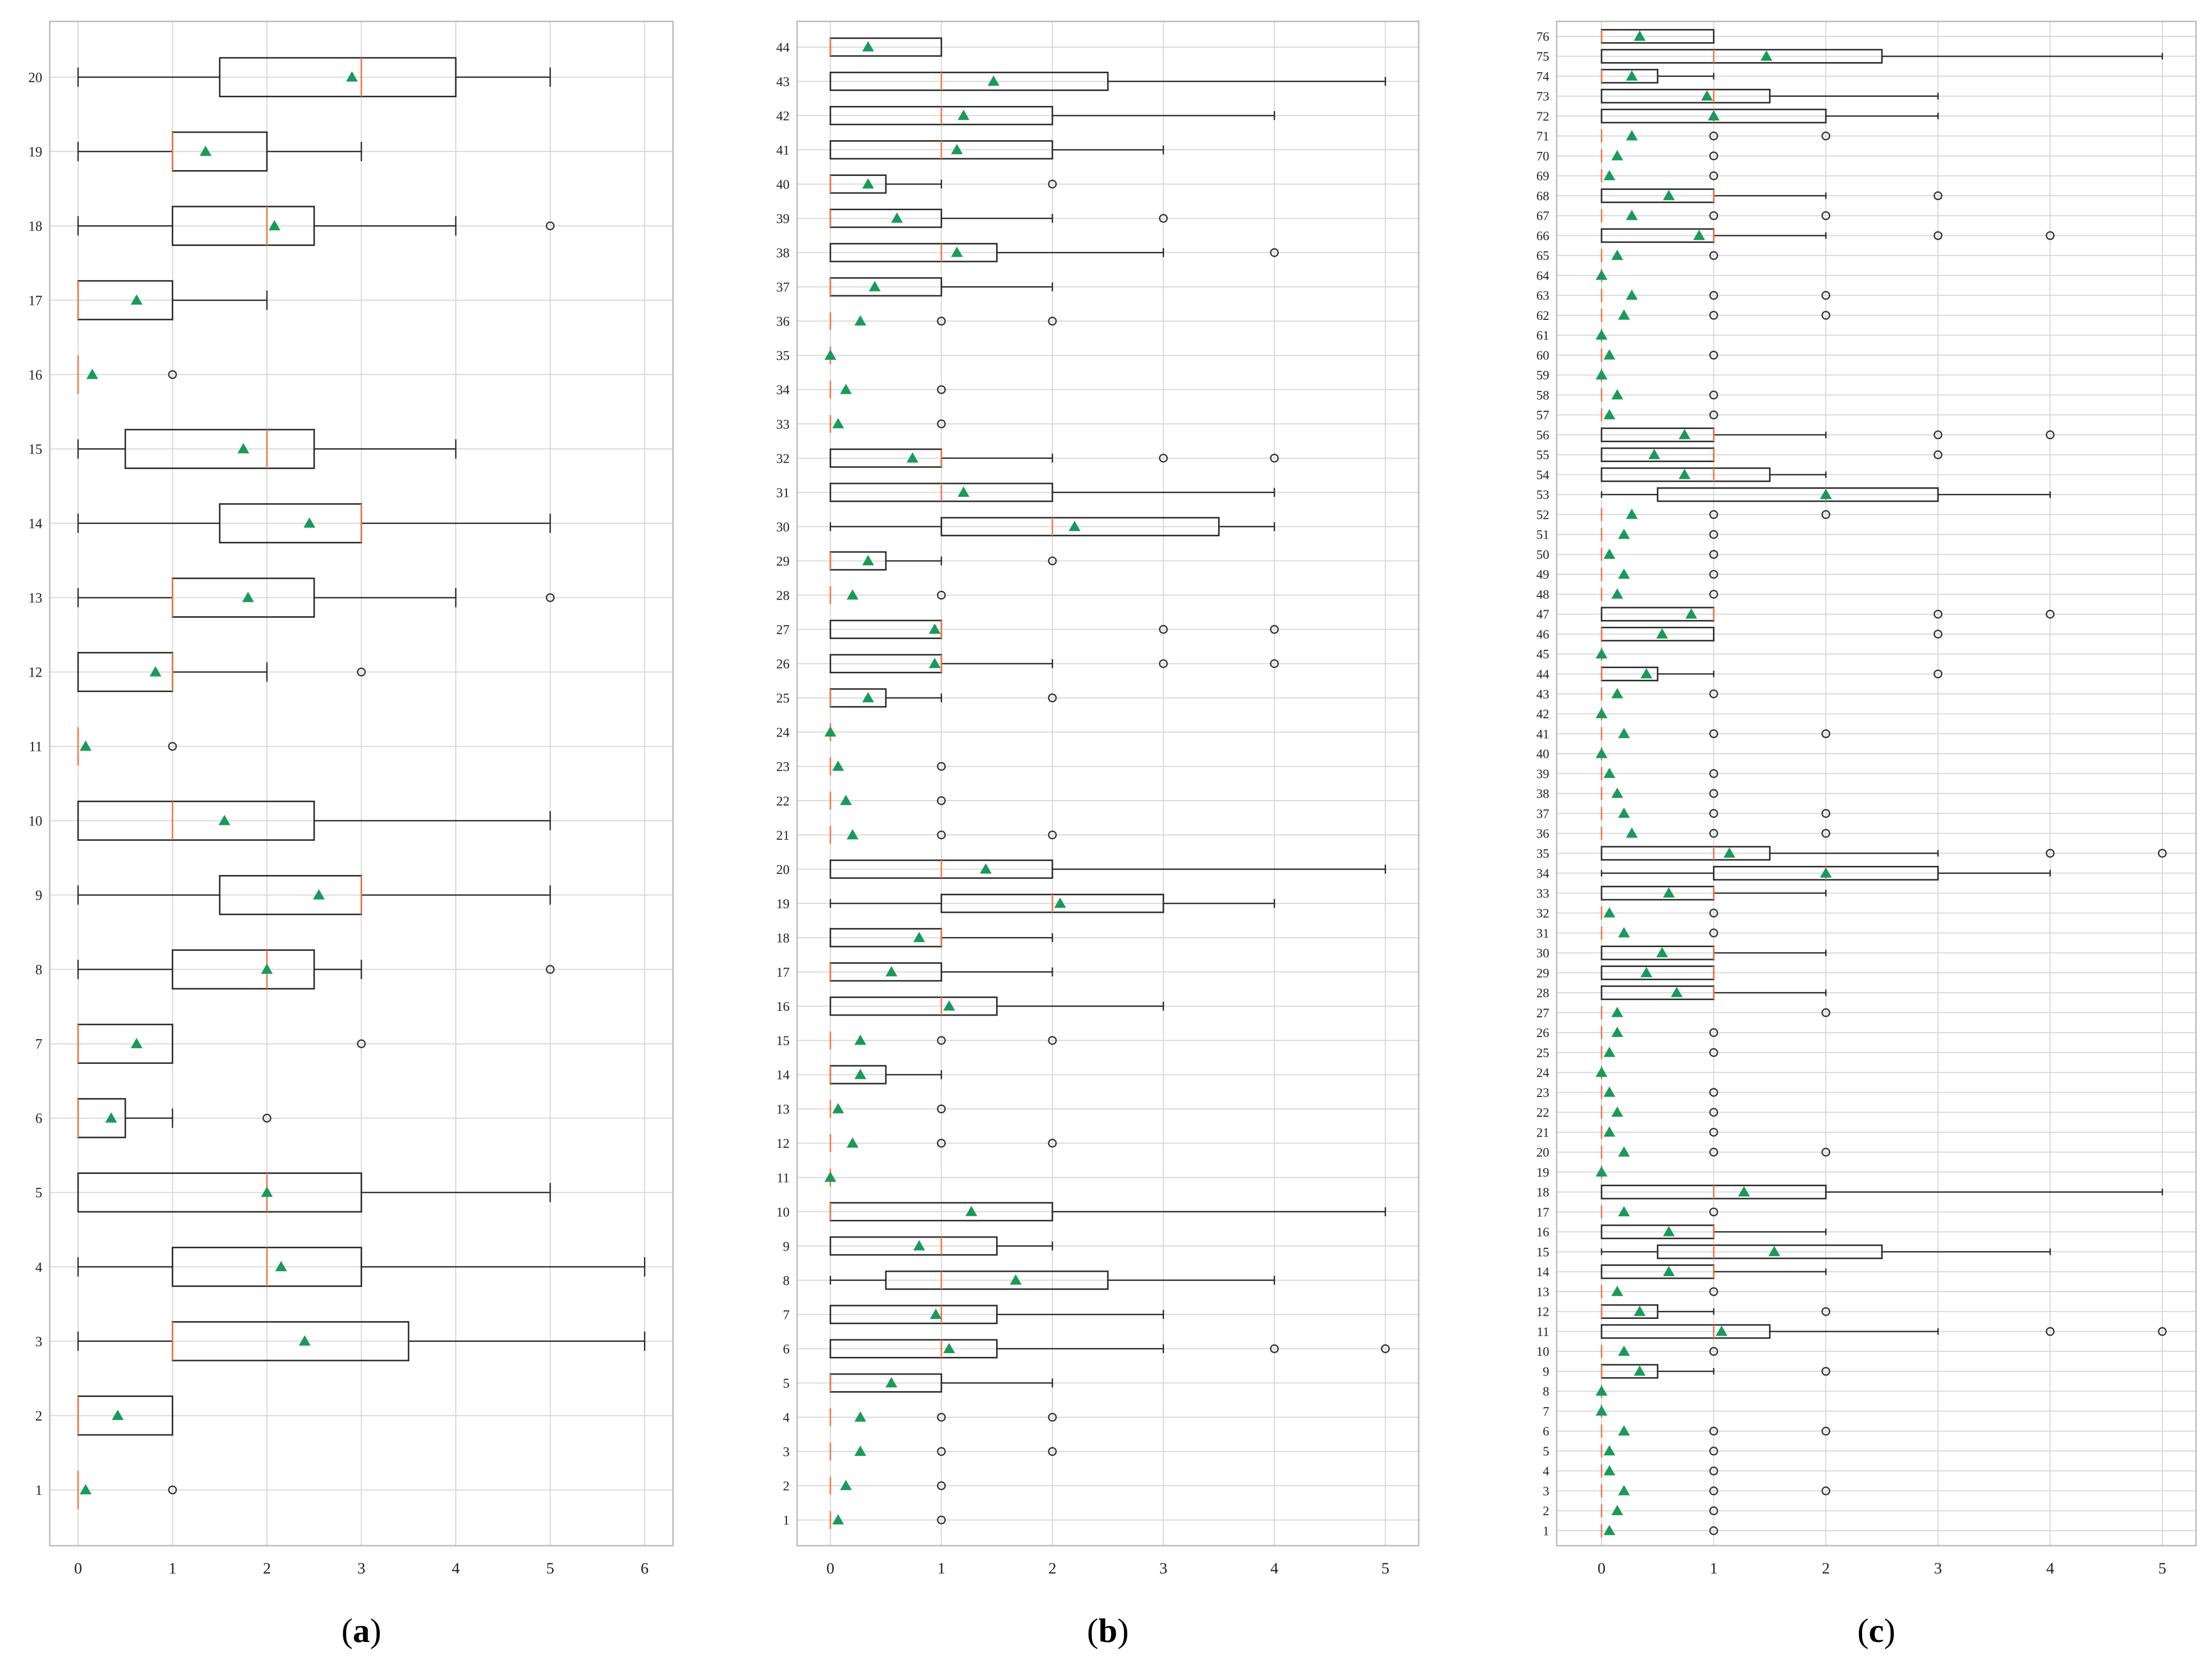  I want to click on y-tick-label: 30, so click(783, 527).